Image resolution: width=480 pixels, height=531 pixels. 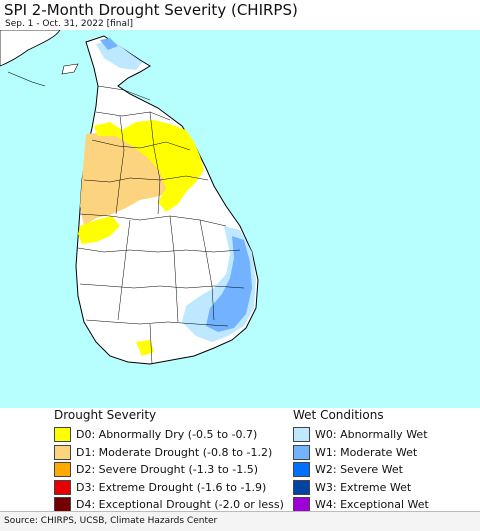 I want to click on swatch-w4, so click(x=301, y=505).